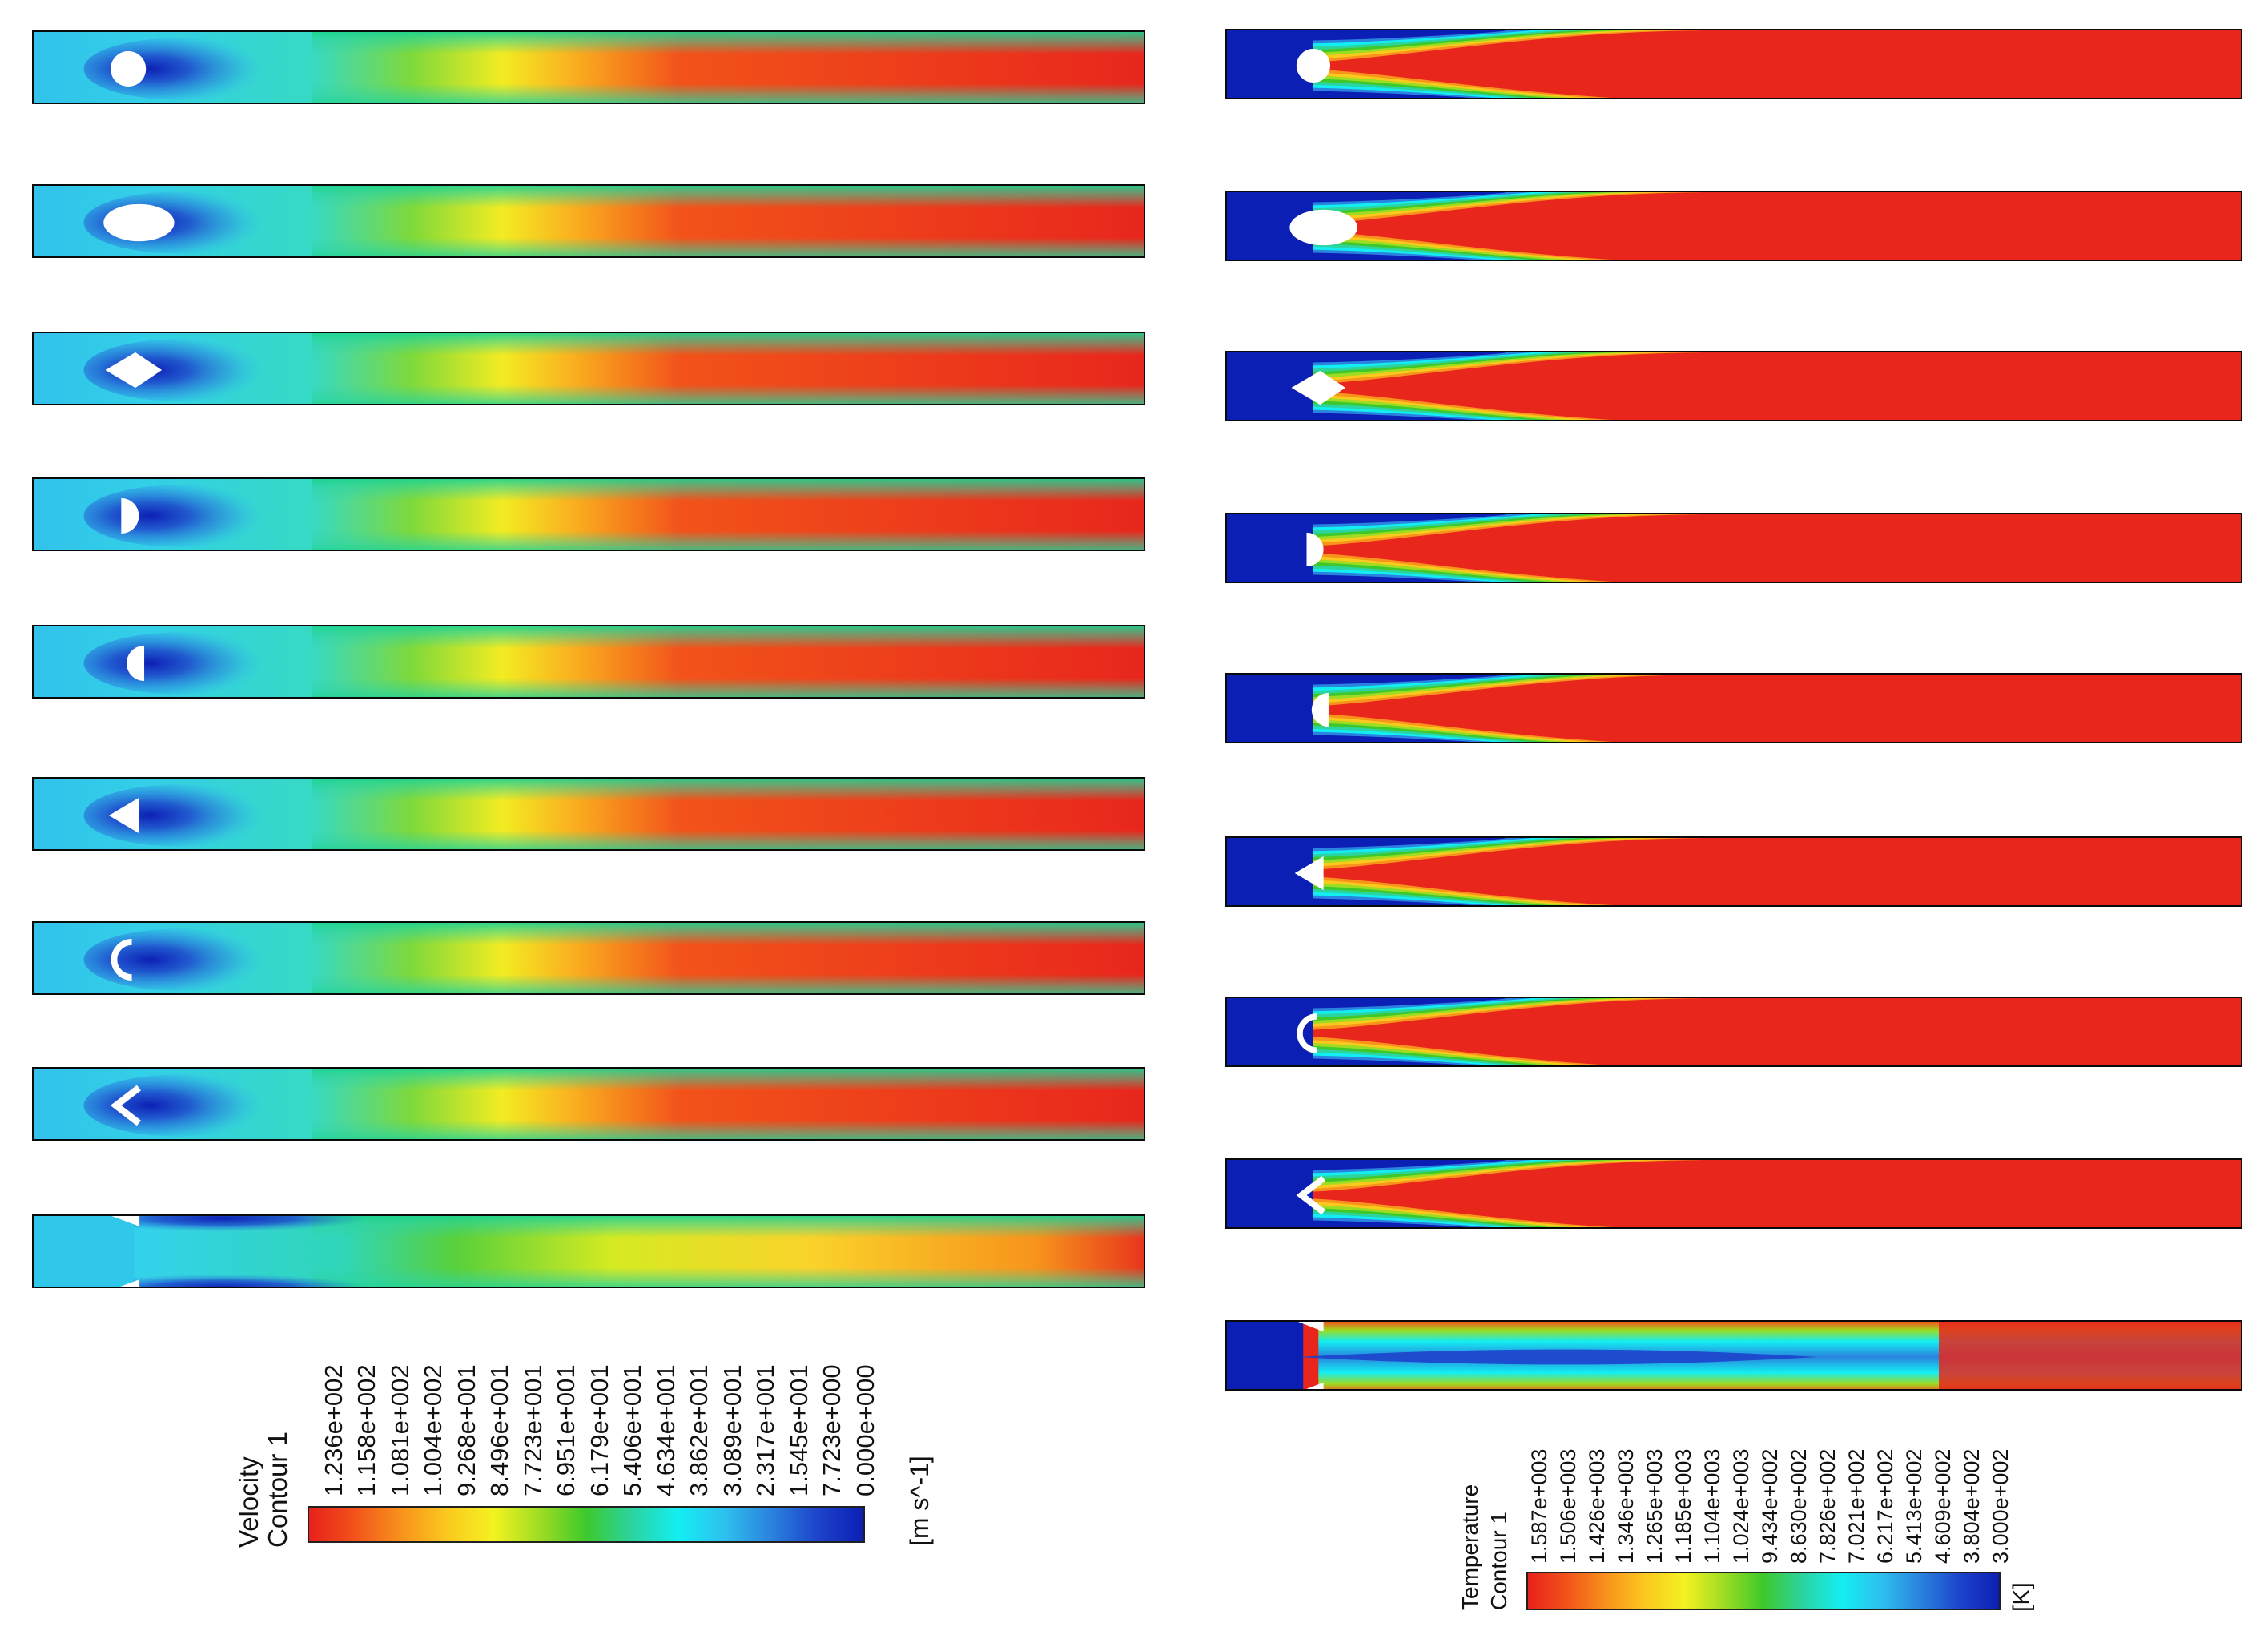 Image resolution: width=2268 pixels, height=1647 pixels. I want to click on tick-label: 5.406e+001, so click(632, 1430).